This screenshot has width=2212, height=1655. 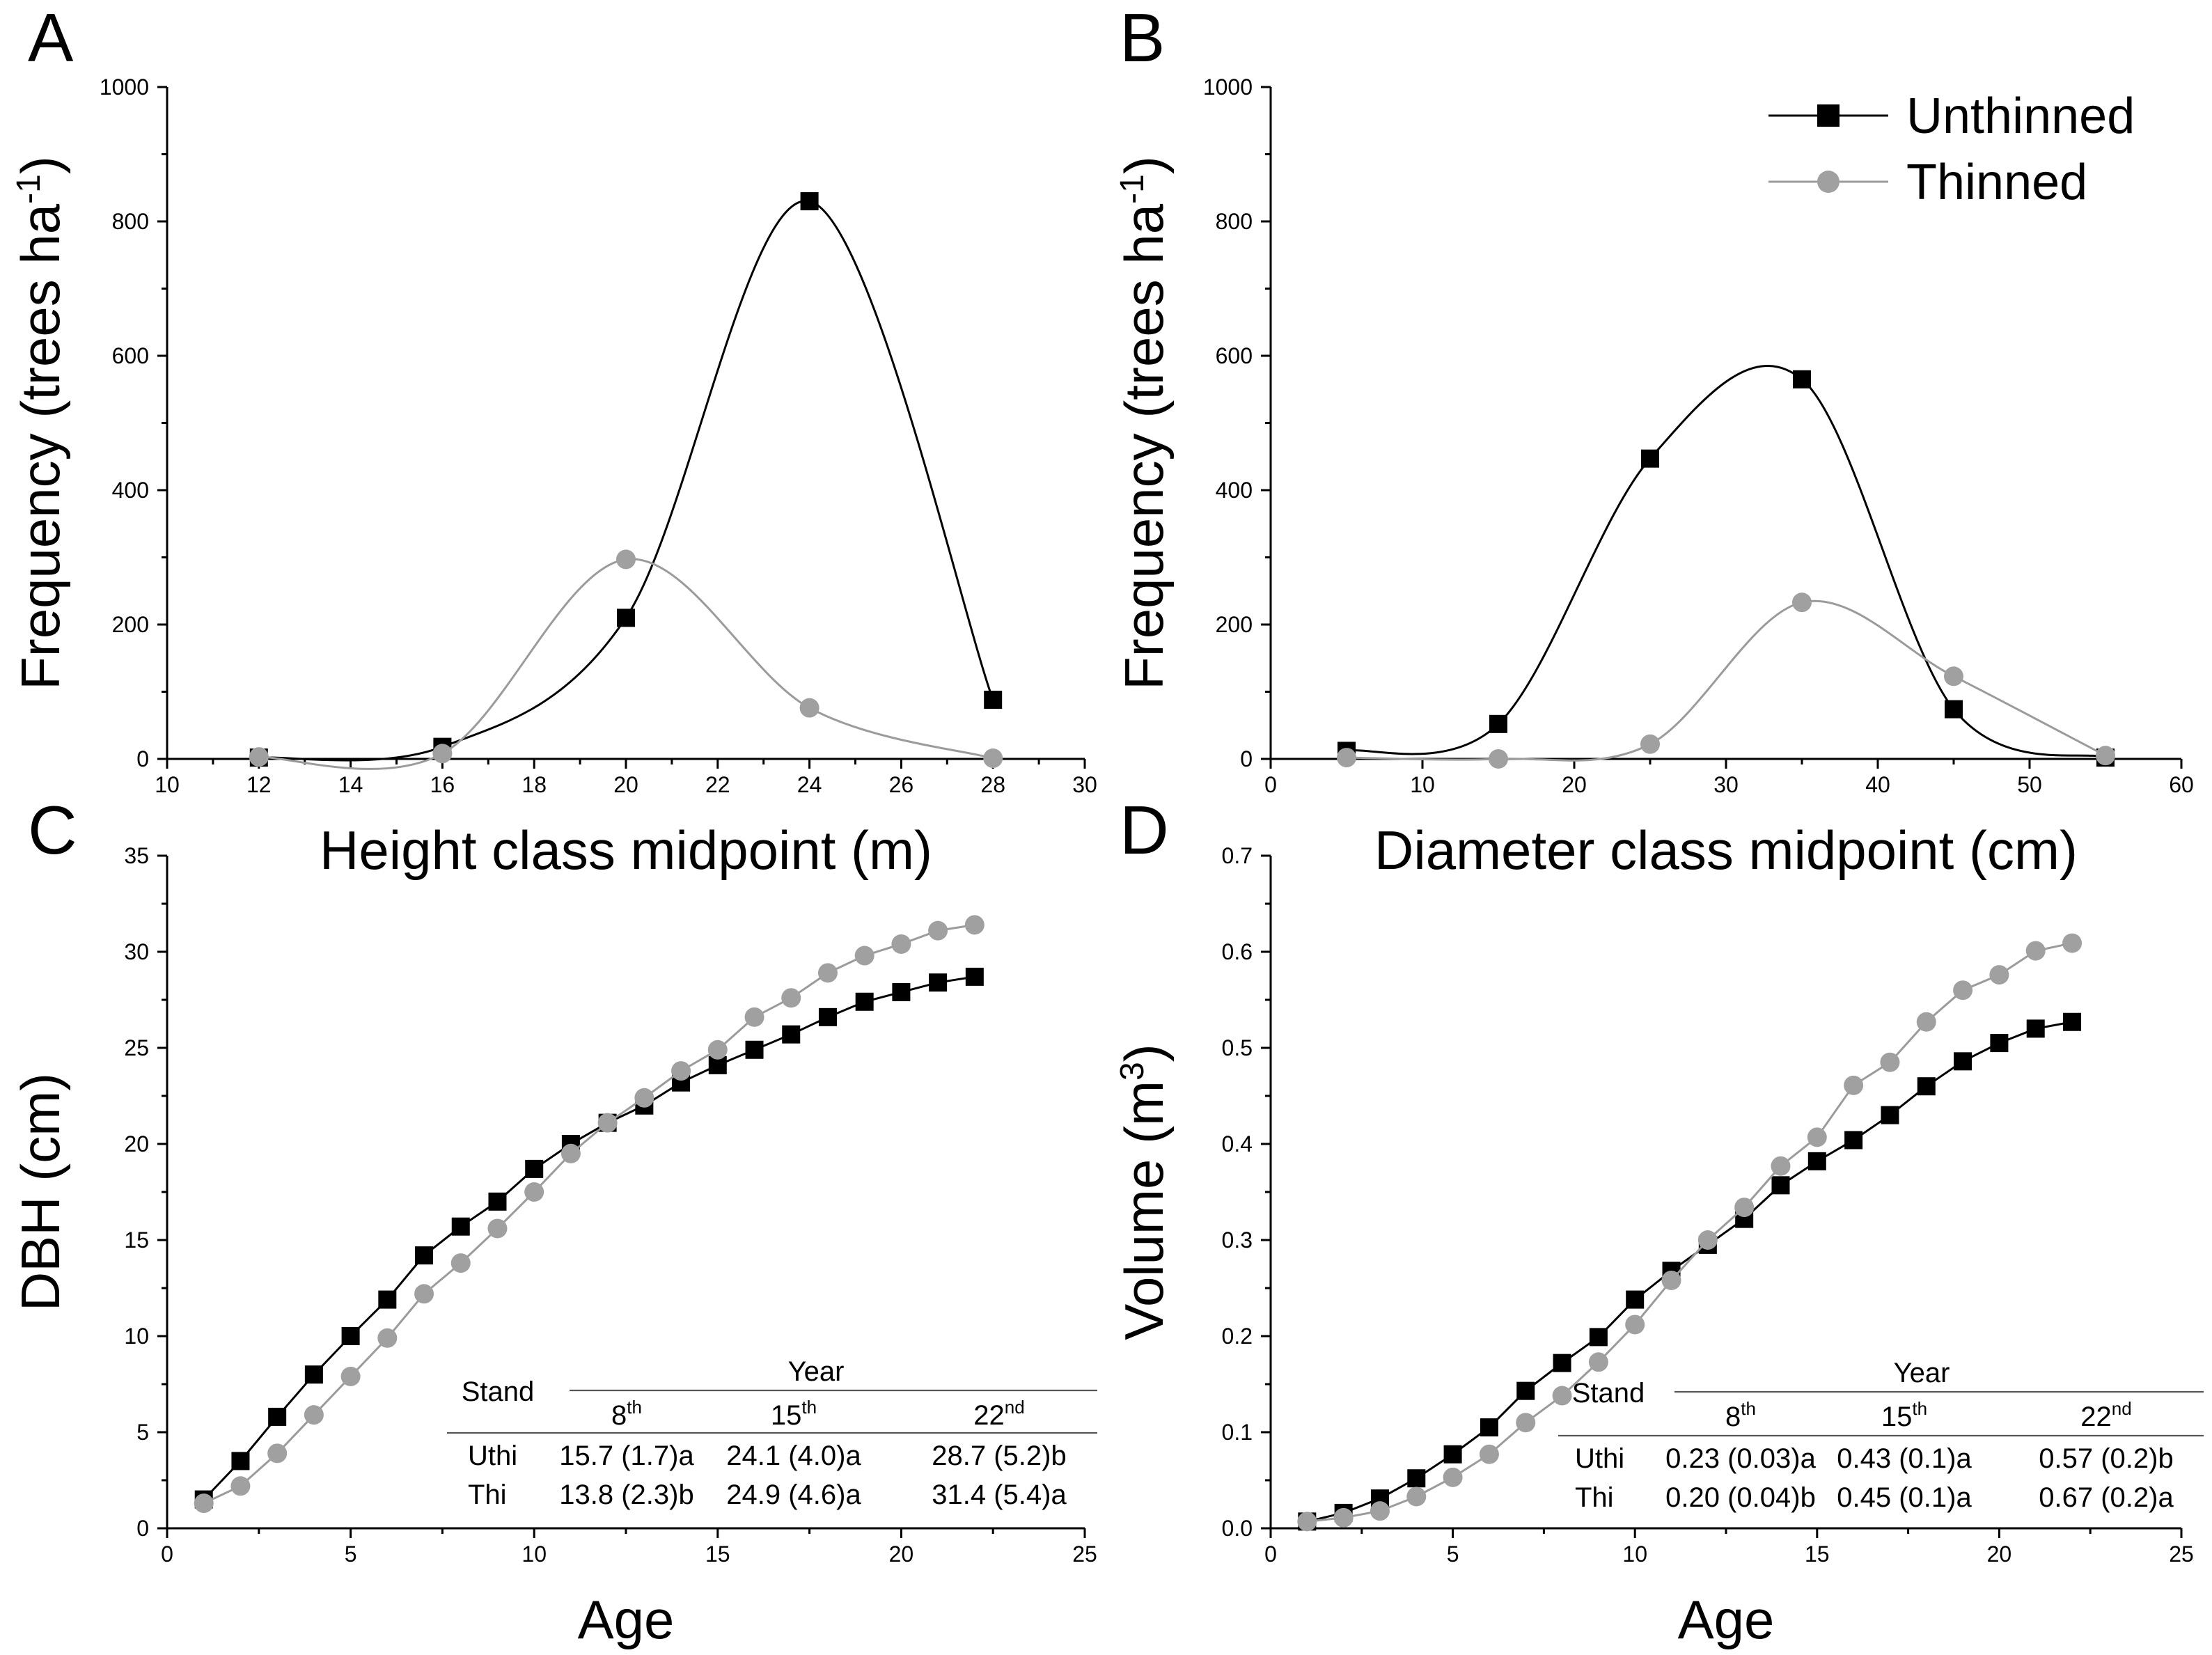 I want to click on y-tick-label: 0.0, so click(x=1237, y=1529).